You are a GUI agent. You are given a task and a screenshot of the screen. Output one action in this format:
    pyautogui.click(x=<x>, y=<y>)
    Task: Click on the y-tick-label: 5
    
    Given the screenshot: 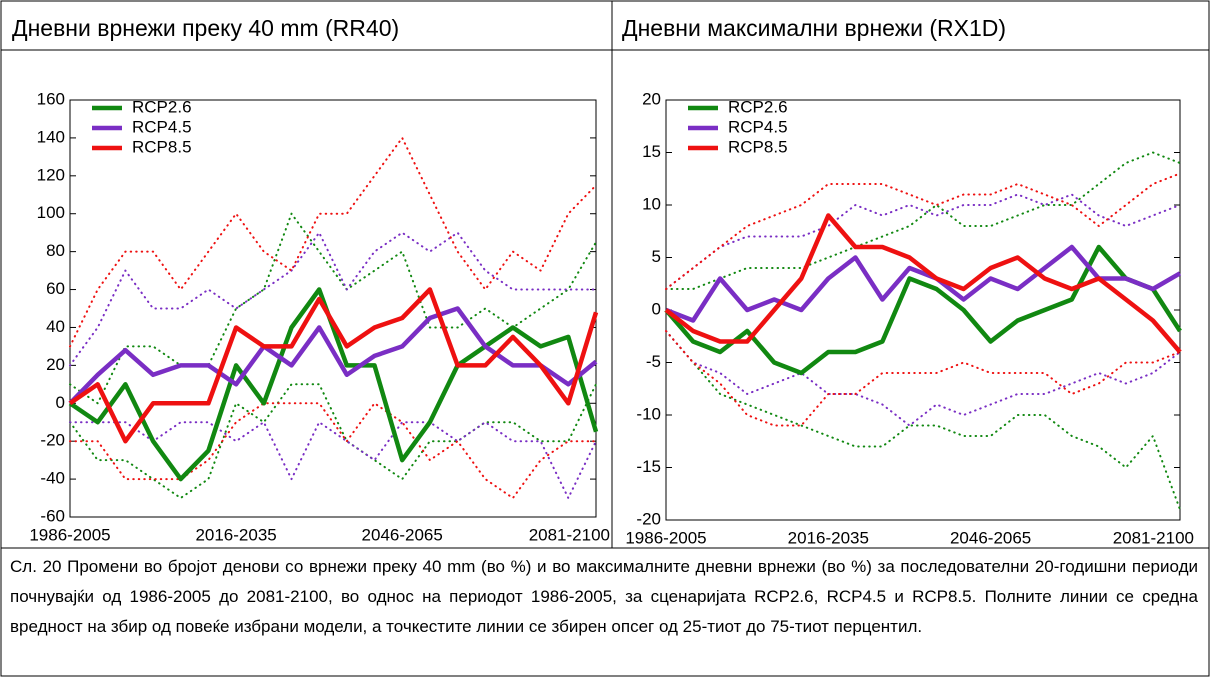 What is the action you would take?
    pyautogui.click(x=656, y=256)
    